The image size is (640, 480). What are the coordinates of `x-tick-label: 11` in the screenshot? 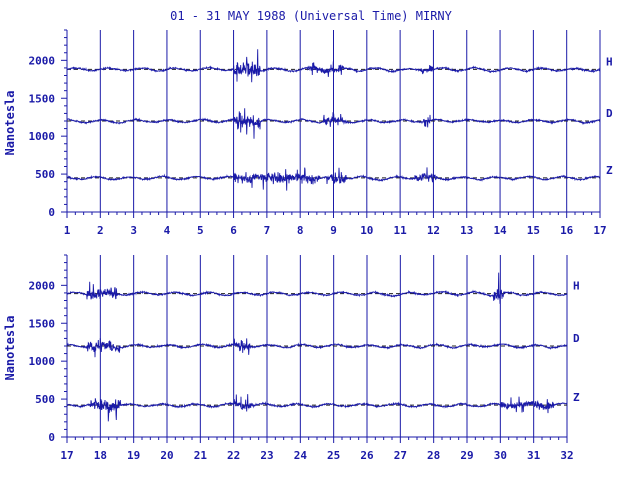 It's located at (401, 230).